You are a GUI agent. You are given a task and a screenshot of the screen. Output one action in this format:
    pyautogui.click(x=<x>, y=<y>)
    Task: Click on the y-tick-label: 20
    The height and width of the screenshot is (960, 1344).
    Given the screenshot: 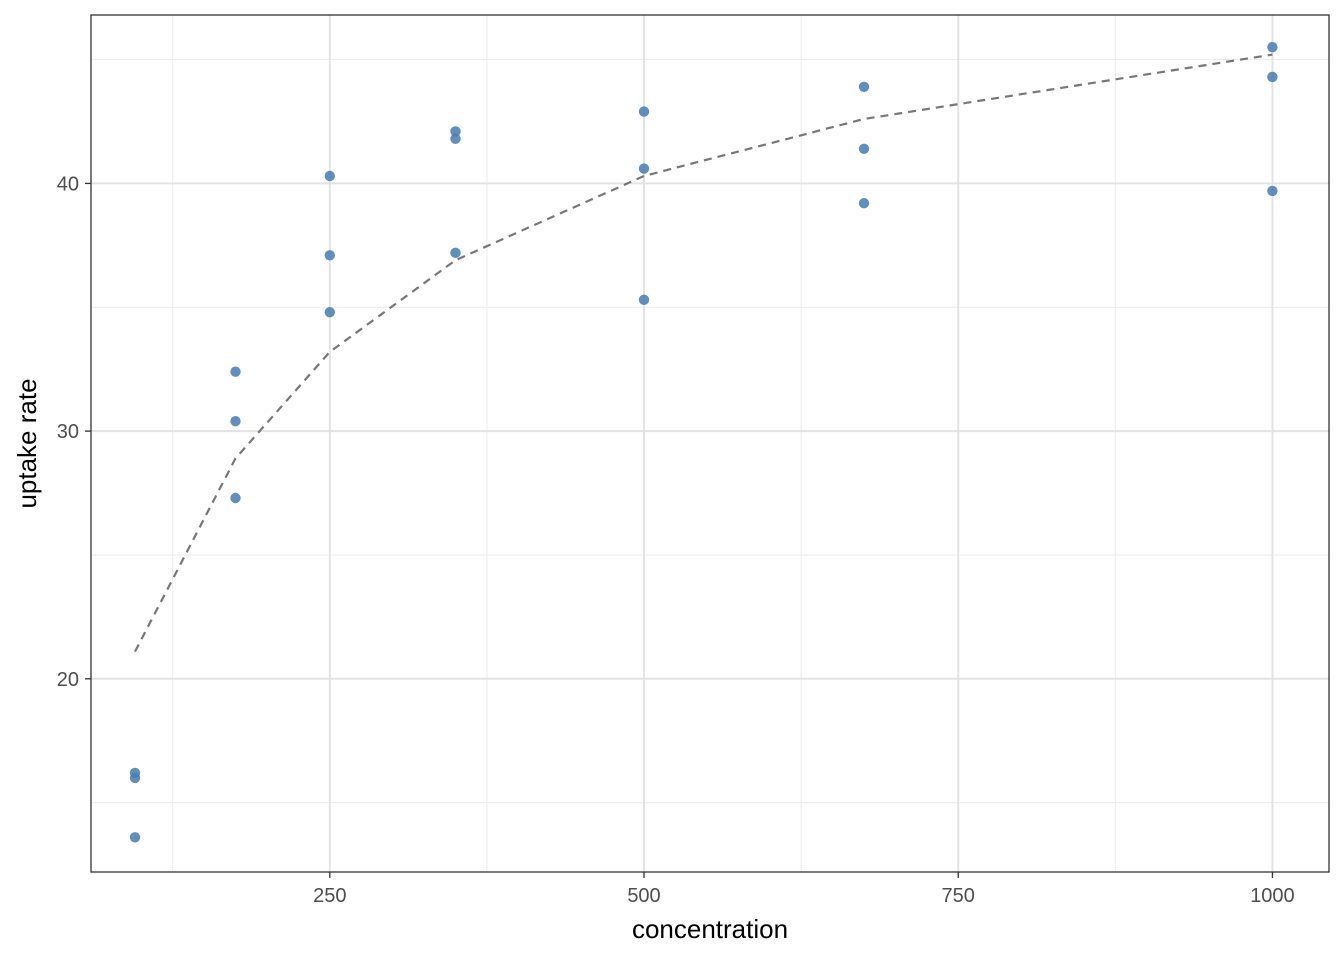 What is the action you would take?
    pyautogui.click(x=68, y=680)
    